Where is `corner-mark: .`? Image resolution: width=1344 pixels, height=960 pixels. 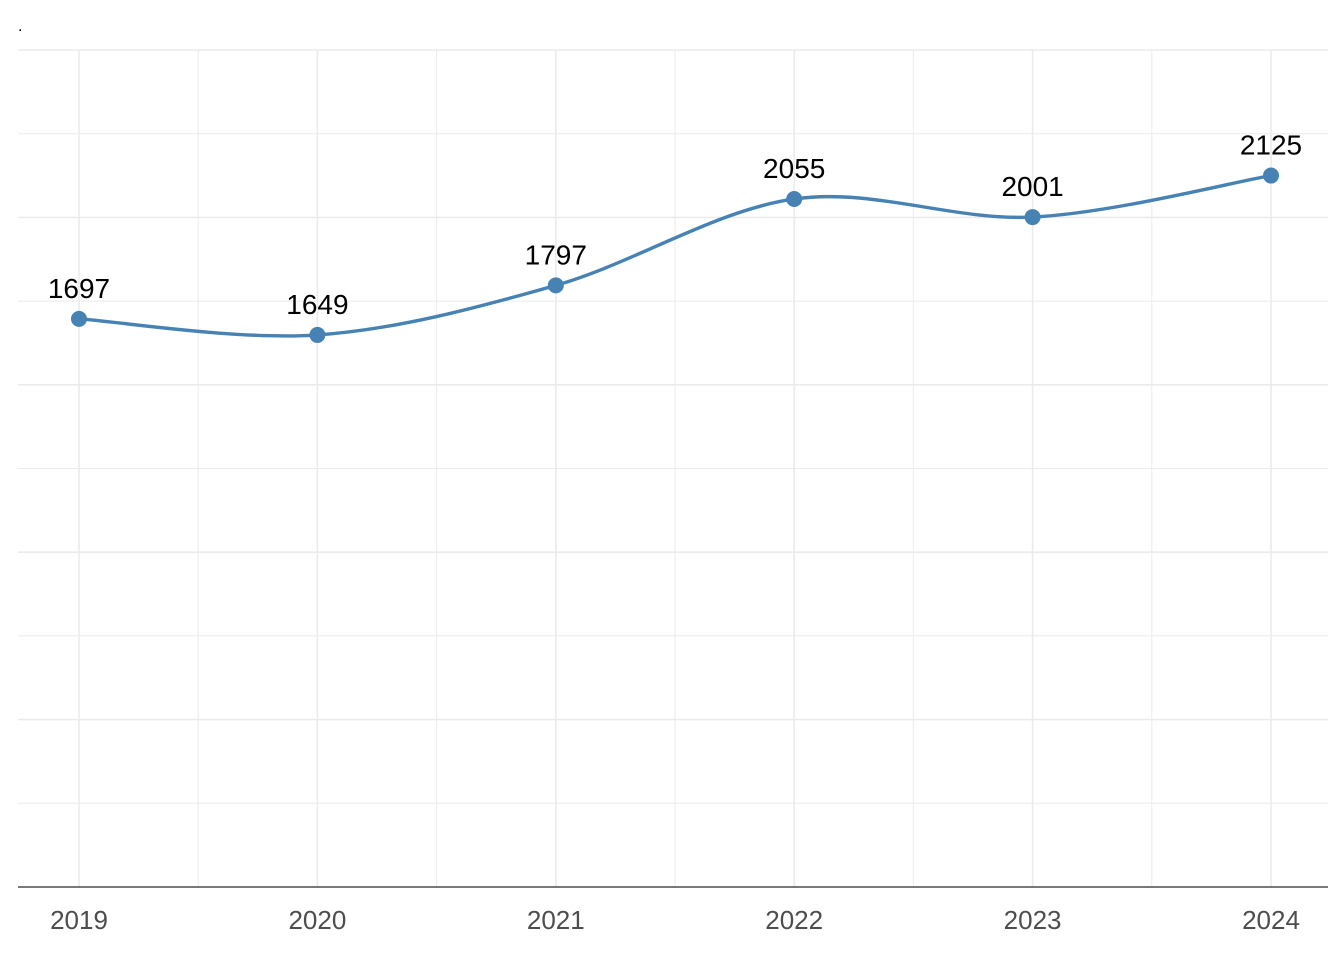
corner-mark: . is located at coordinates (20, 26).